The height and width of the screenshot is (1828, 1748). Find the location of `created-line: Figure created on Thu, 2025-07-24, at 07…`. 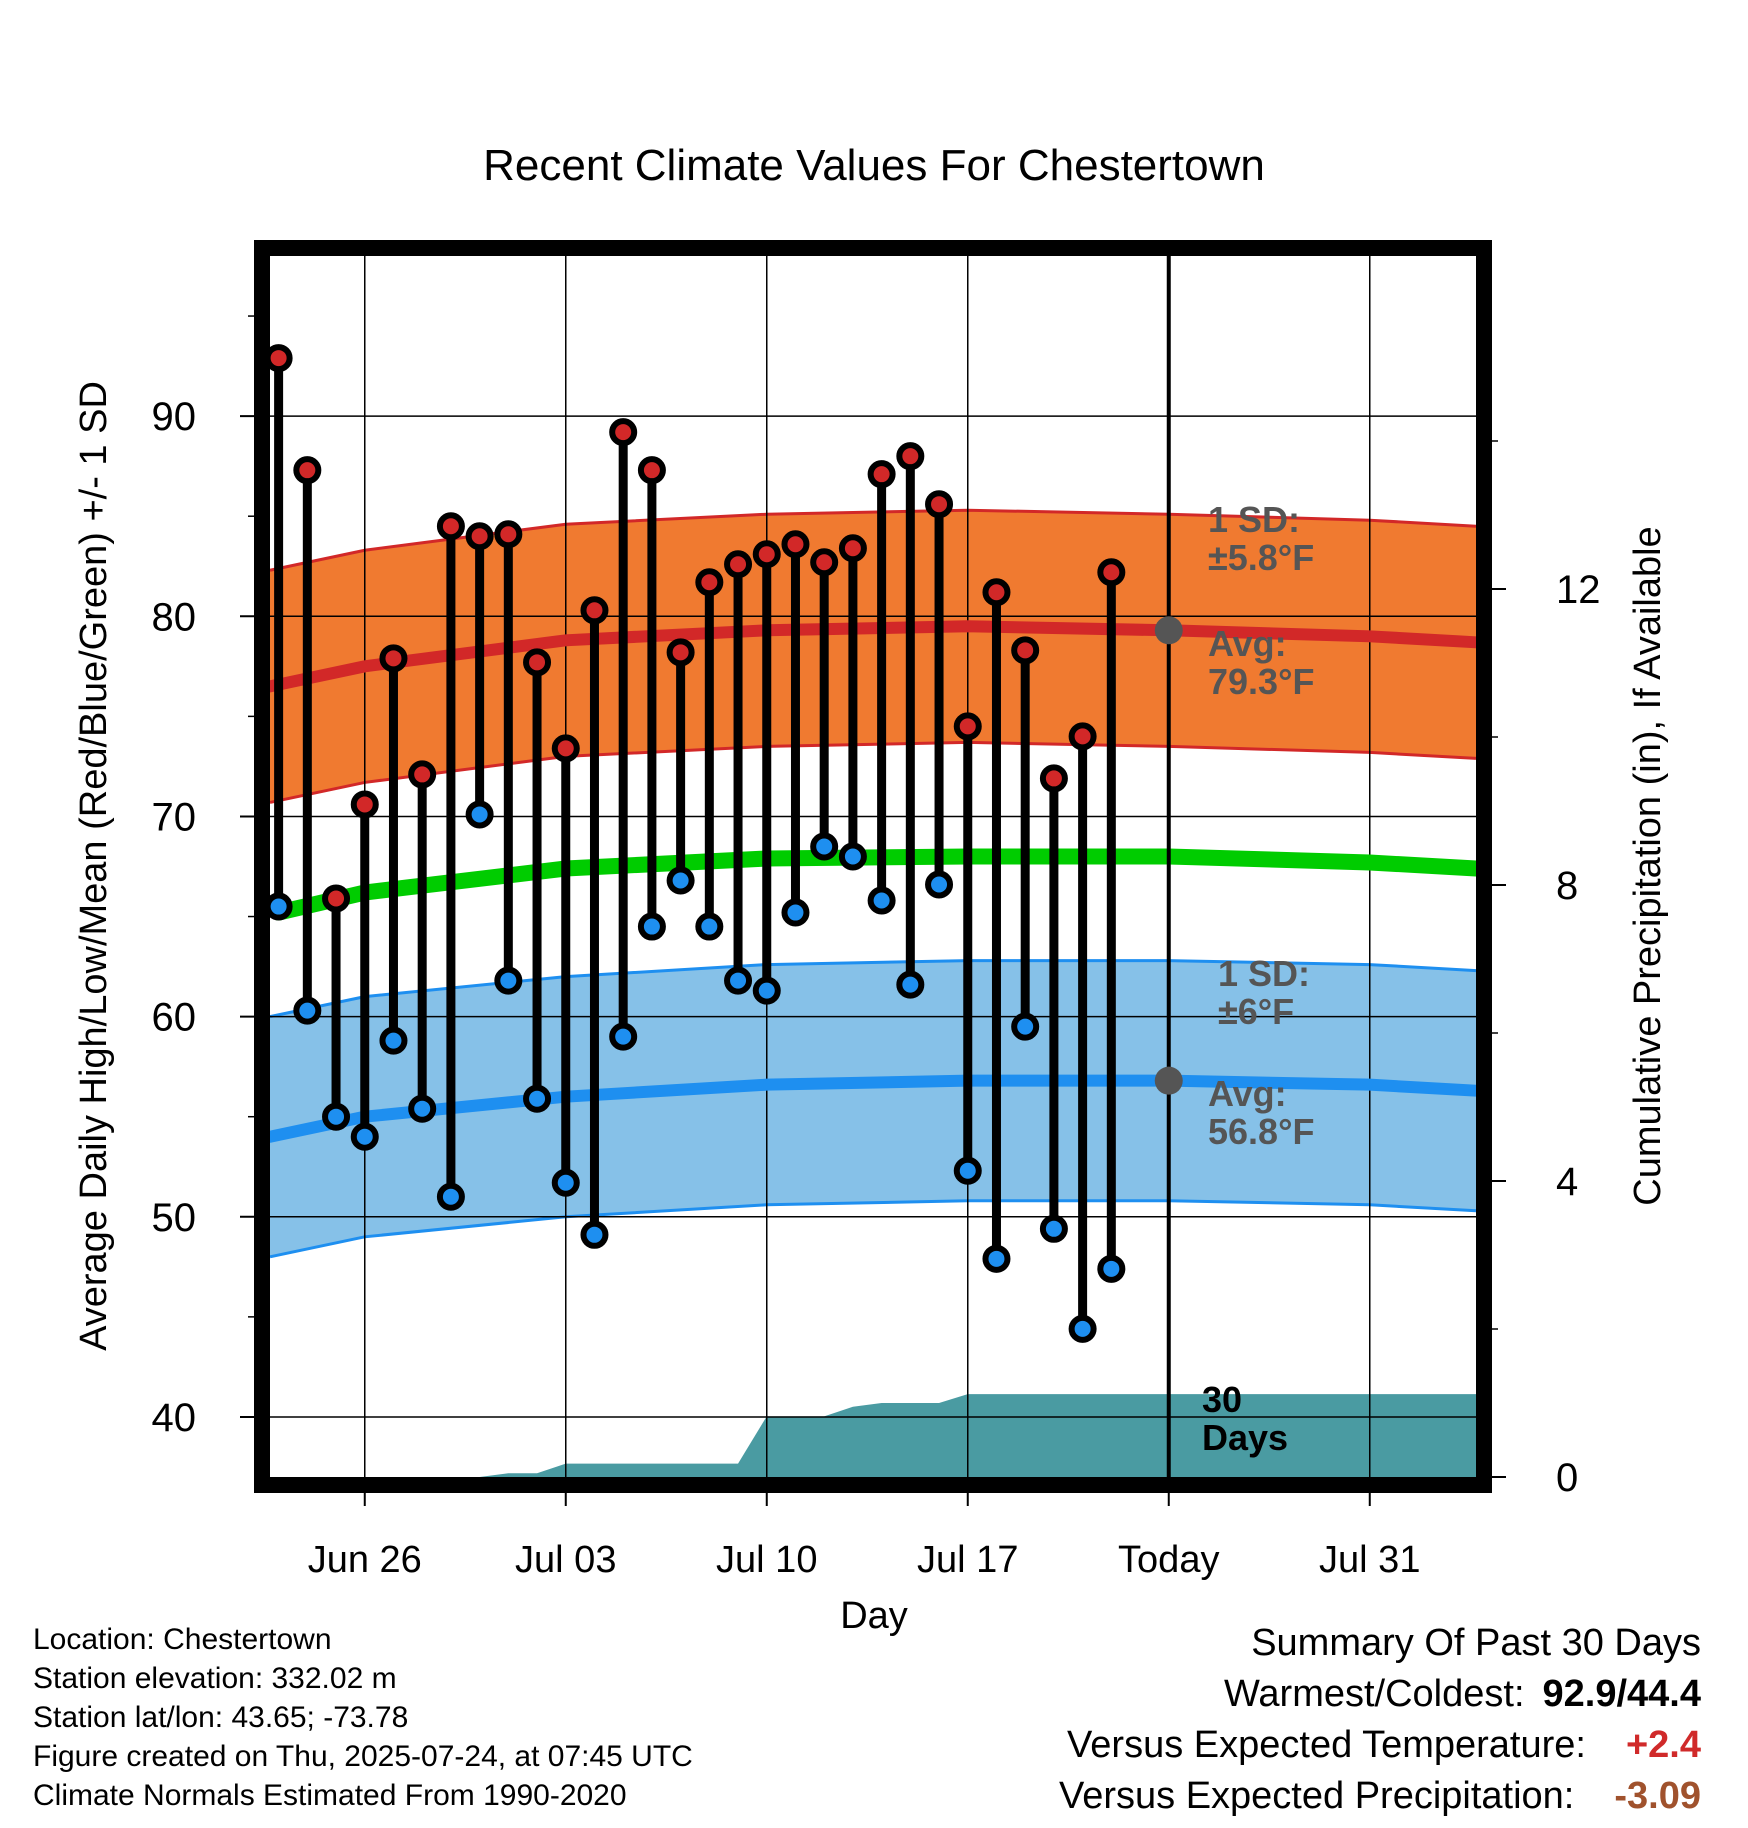

created-line: Figure created on Thu, 2025-07-24, at 07… is located at coordinates (363, 1756).